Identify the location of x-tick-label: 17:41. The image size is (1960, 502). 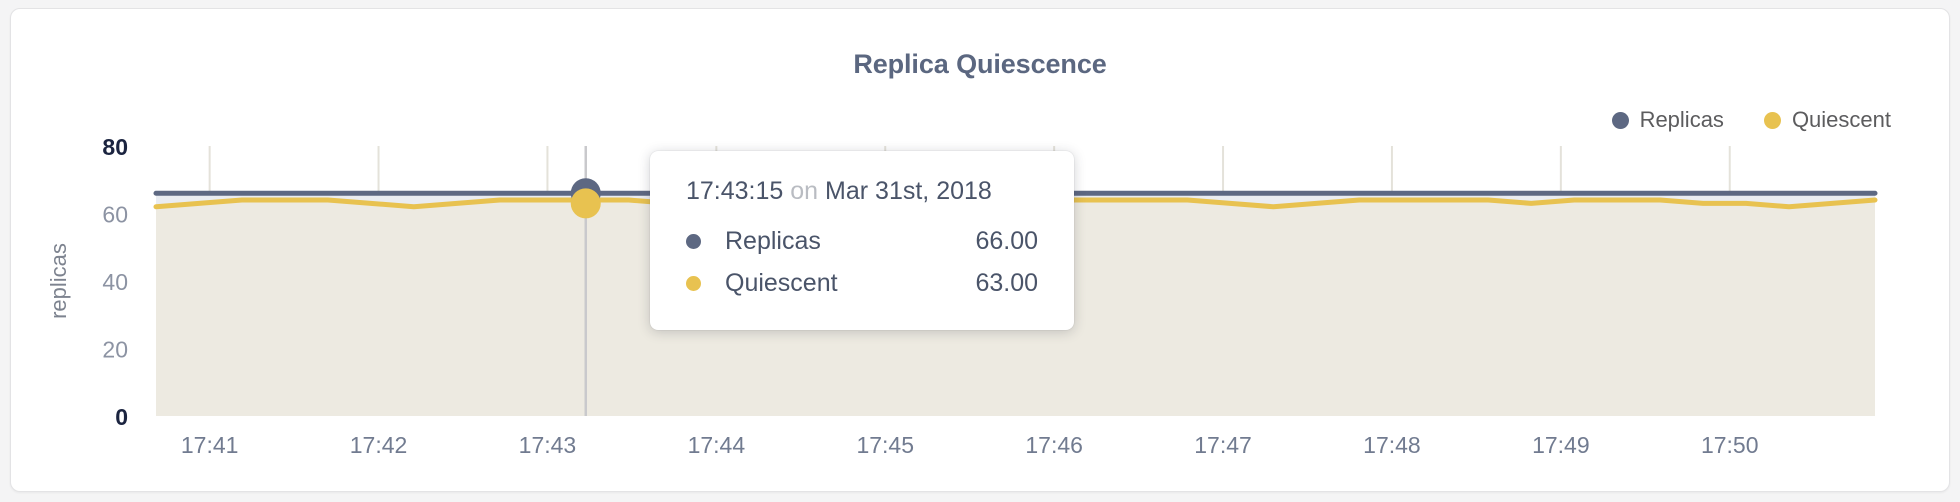
(210, 445).